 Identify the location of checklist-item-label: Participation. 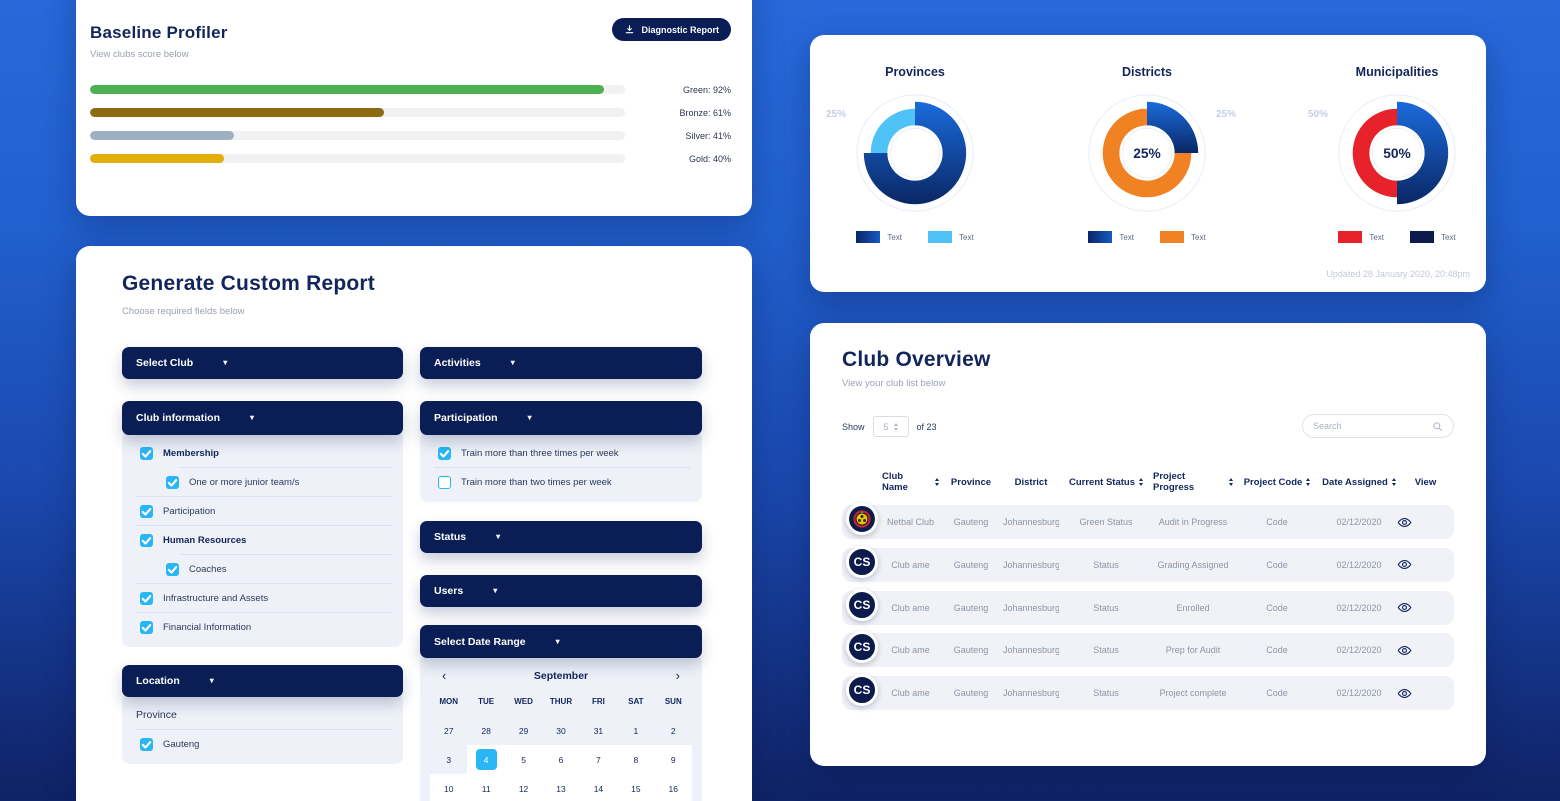
(189, 511).